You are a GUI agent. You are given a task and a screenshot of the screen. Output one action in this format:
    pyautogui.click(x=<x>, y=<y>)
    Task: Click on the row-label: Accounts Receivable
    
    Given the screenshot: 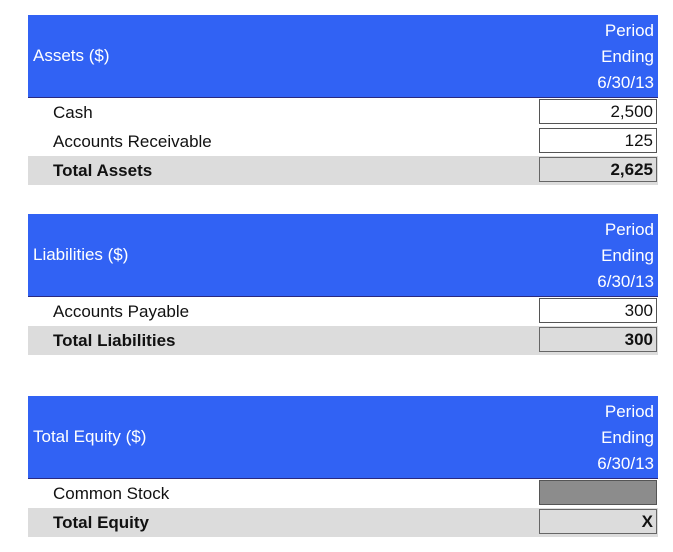 What is the action you would take?
    pyautogui.click(x=132, y=141)
    